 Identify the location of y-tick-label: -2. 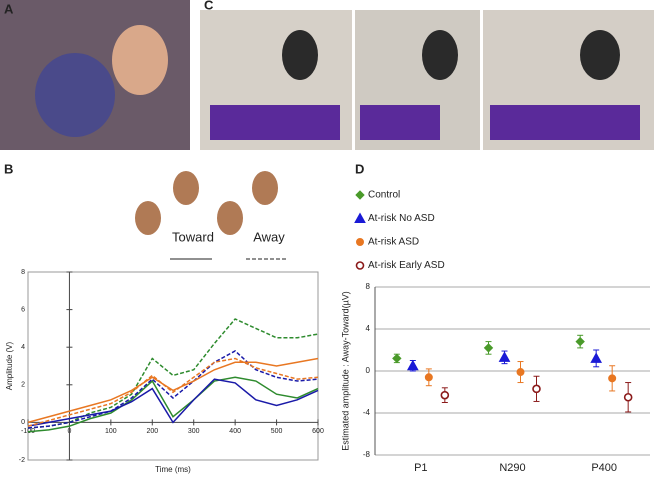
(22, 460).